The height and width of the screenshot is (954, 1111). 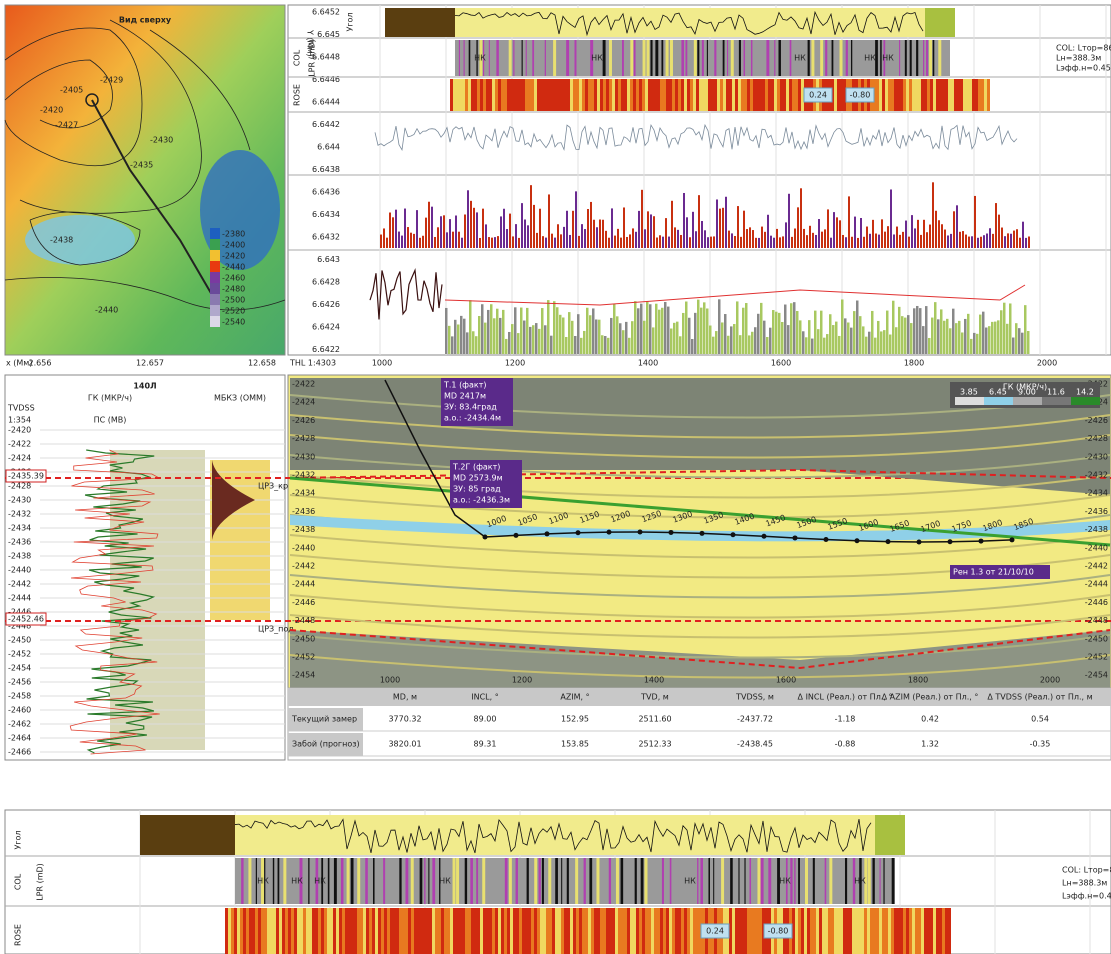 I want to click on table-header: AZIM, °, so click(x=574, y=697).